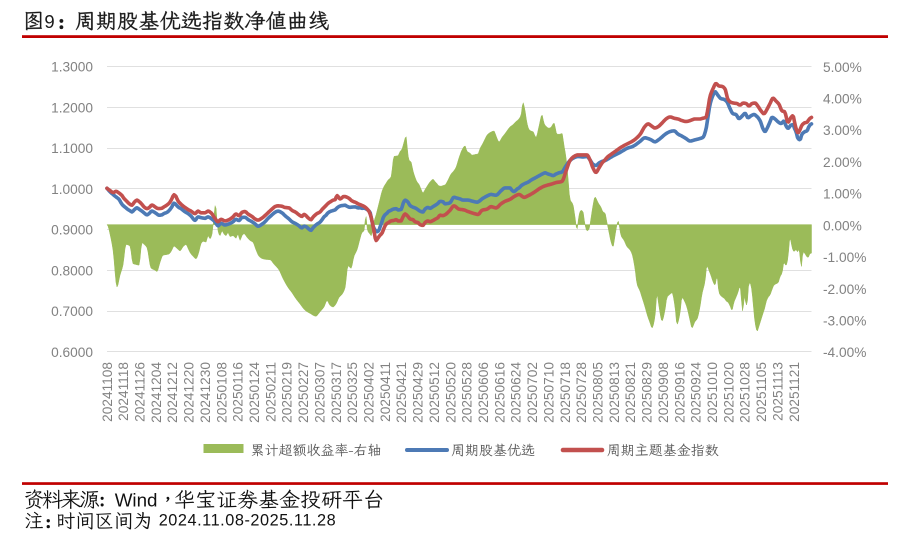 The height and width of the screenshot is (537, 915). Describe the element at coordinates (499, 392) in the screenshot. I see `svg-text: 20250616` at that location.